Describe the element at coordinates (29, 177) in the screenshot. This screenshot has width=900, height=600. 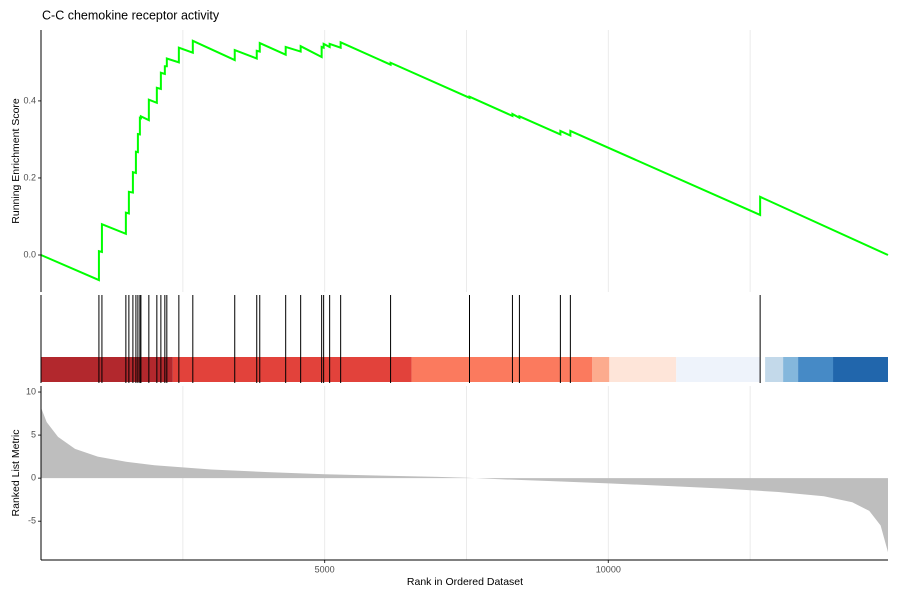
I see `y-tick-label: 0.2` at that location.